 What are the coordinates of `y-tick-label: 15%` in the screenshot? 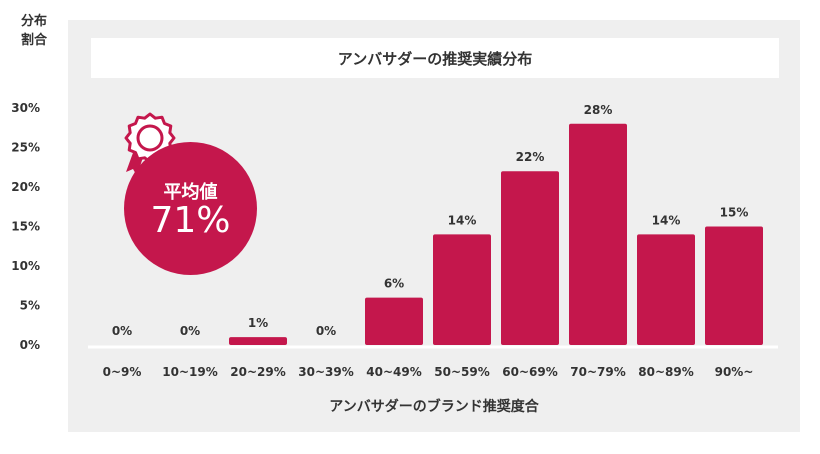 It's located at (25, 227).